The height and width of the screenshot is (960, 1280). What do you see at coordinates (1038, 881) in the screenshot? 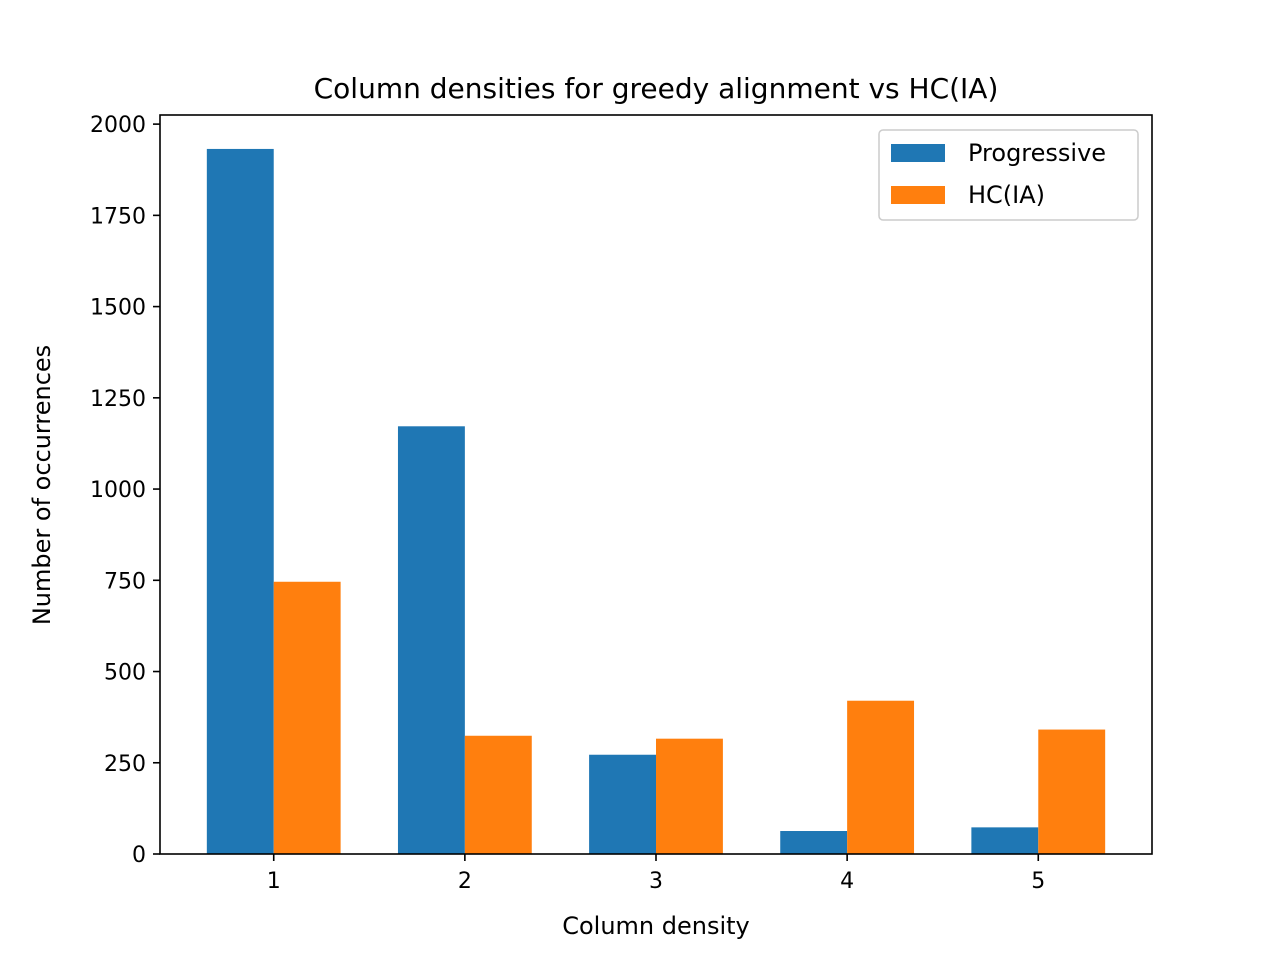
I see `x-tick-label: 5` at bounding box center [1038, 881].